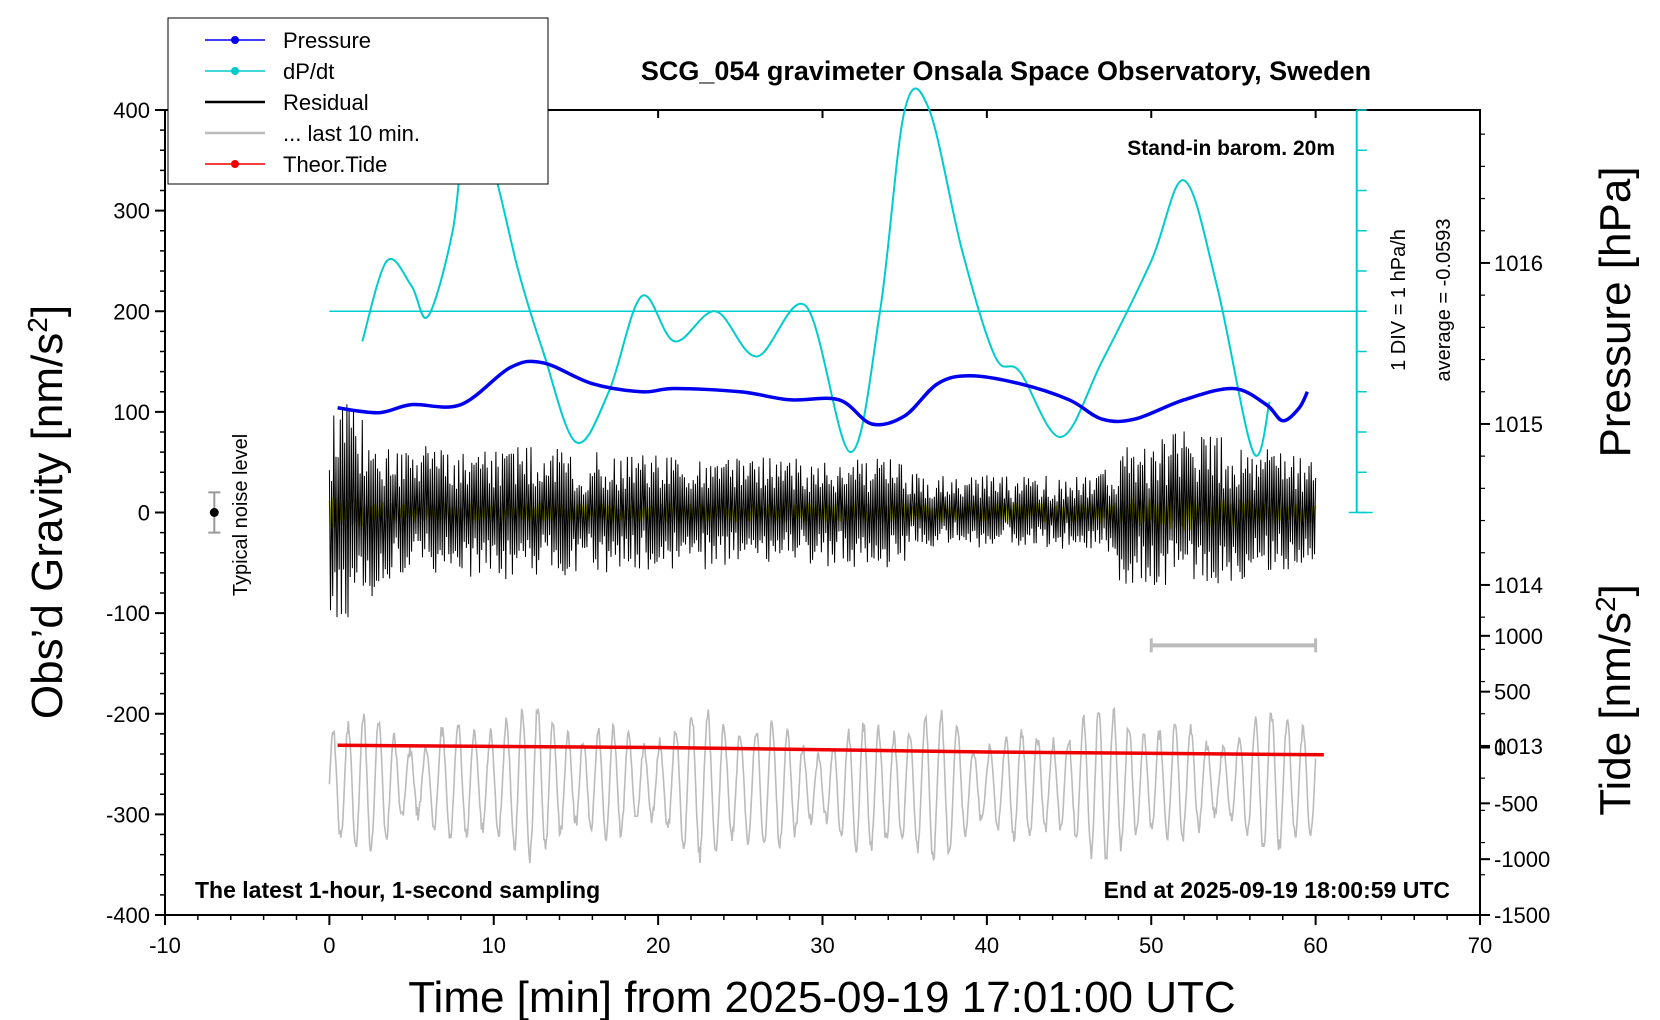 This screenshot has height=1020, width=1660. Describe the element at coordinates (1615, 311) in the screenshot. I see `y-right-pressure-title: Pressure [hPa]` at that location.